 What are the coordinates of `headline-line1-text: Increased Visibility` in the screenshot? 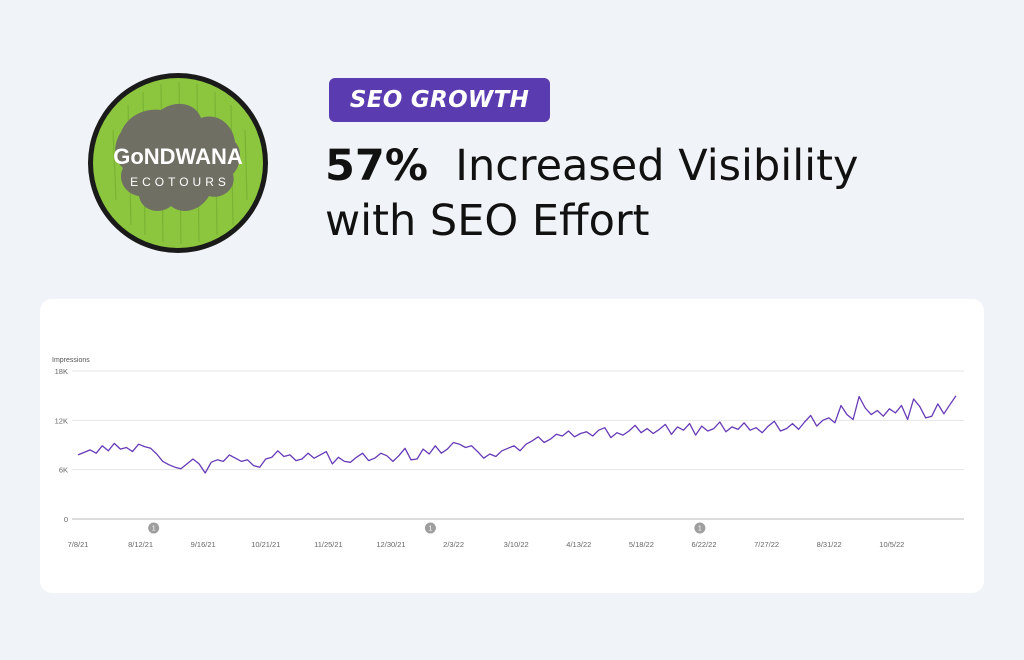 It's located at (657, 166).